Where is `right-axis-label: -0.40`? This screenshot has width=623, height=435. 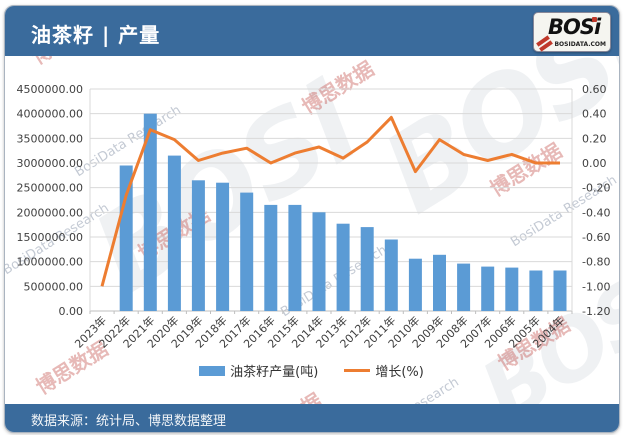
right-axis-label: -0.40 is located at coordinates (596, 212).